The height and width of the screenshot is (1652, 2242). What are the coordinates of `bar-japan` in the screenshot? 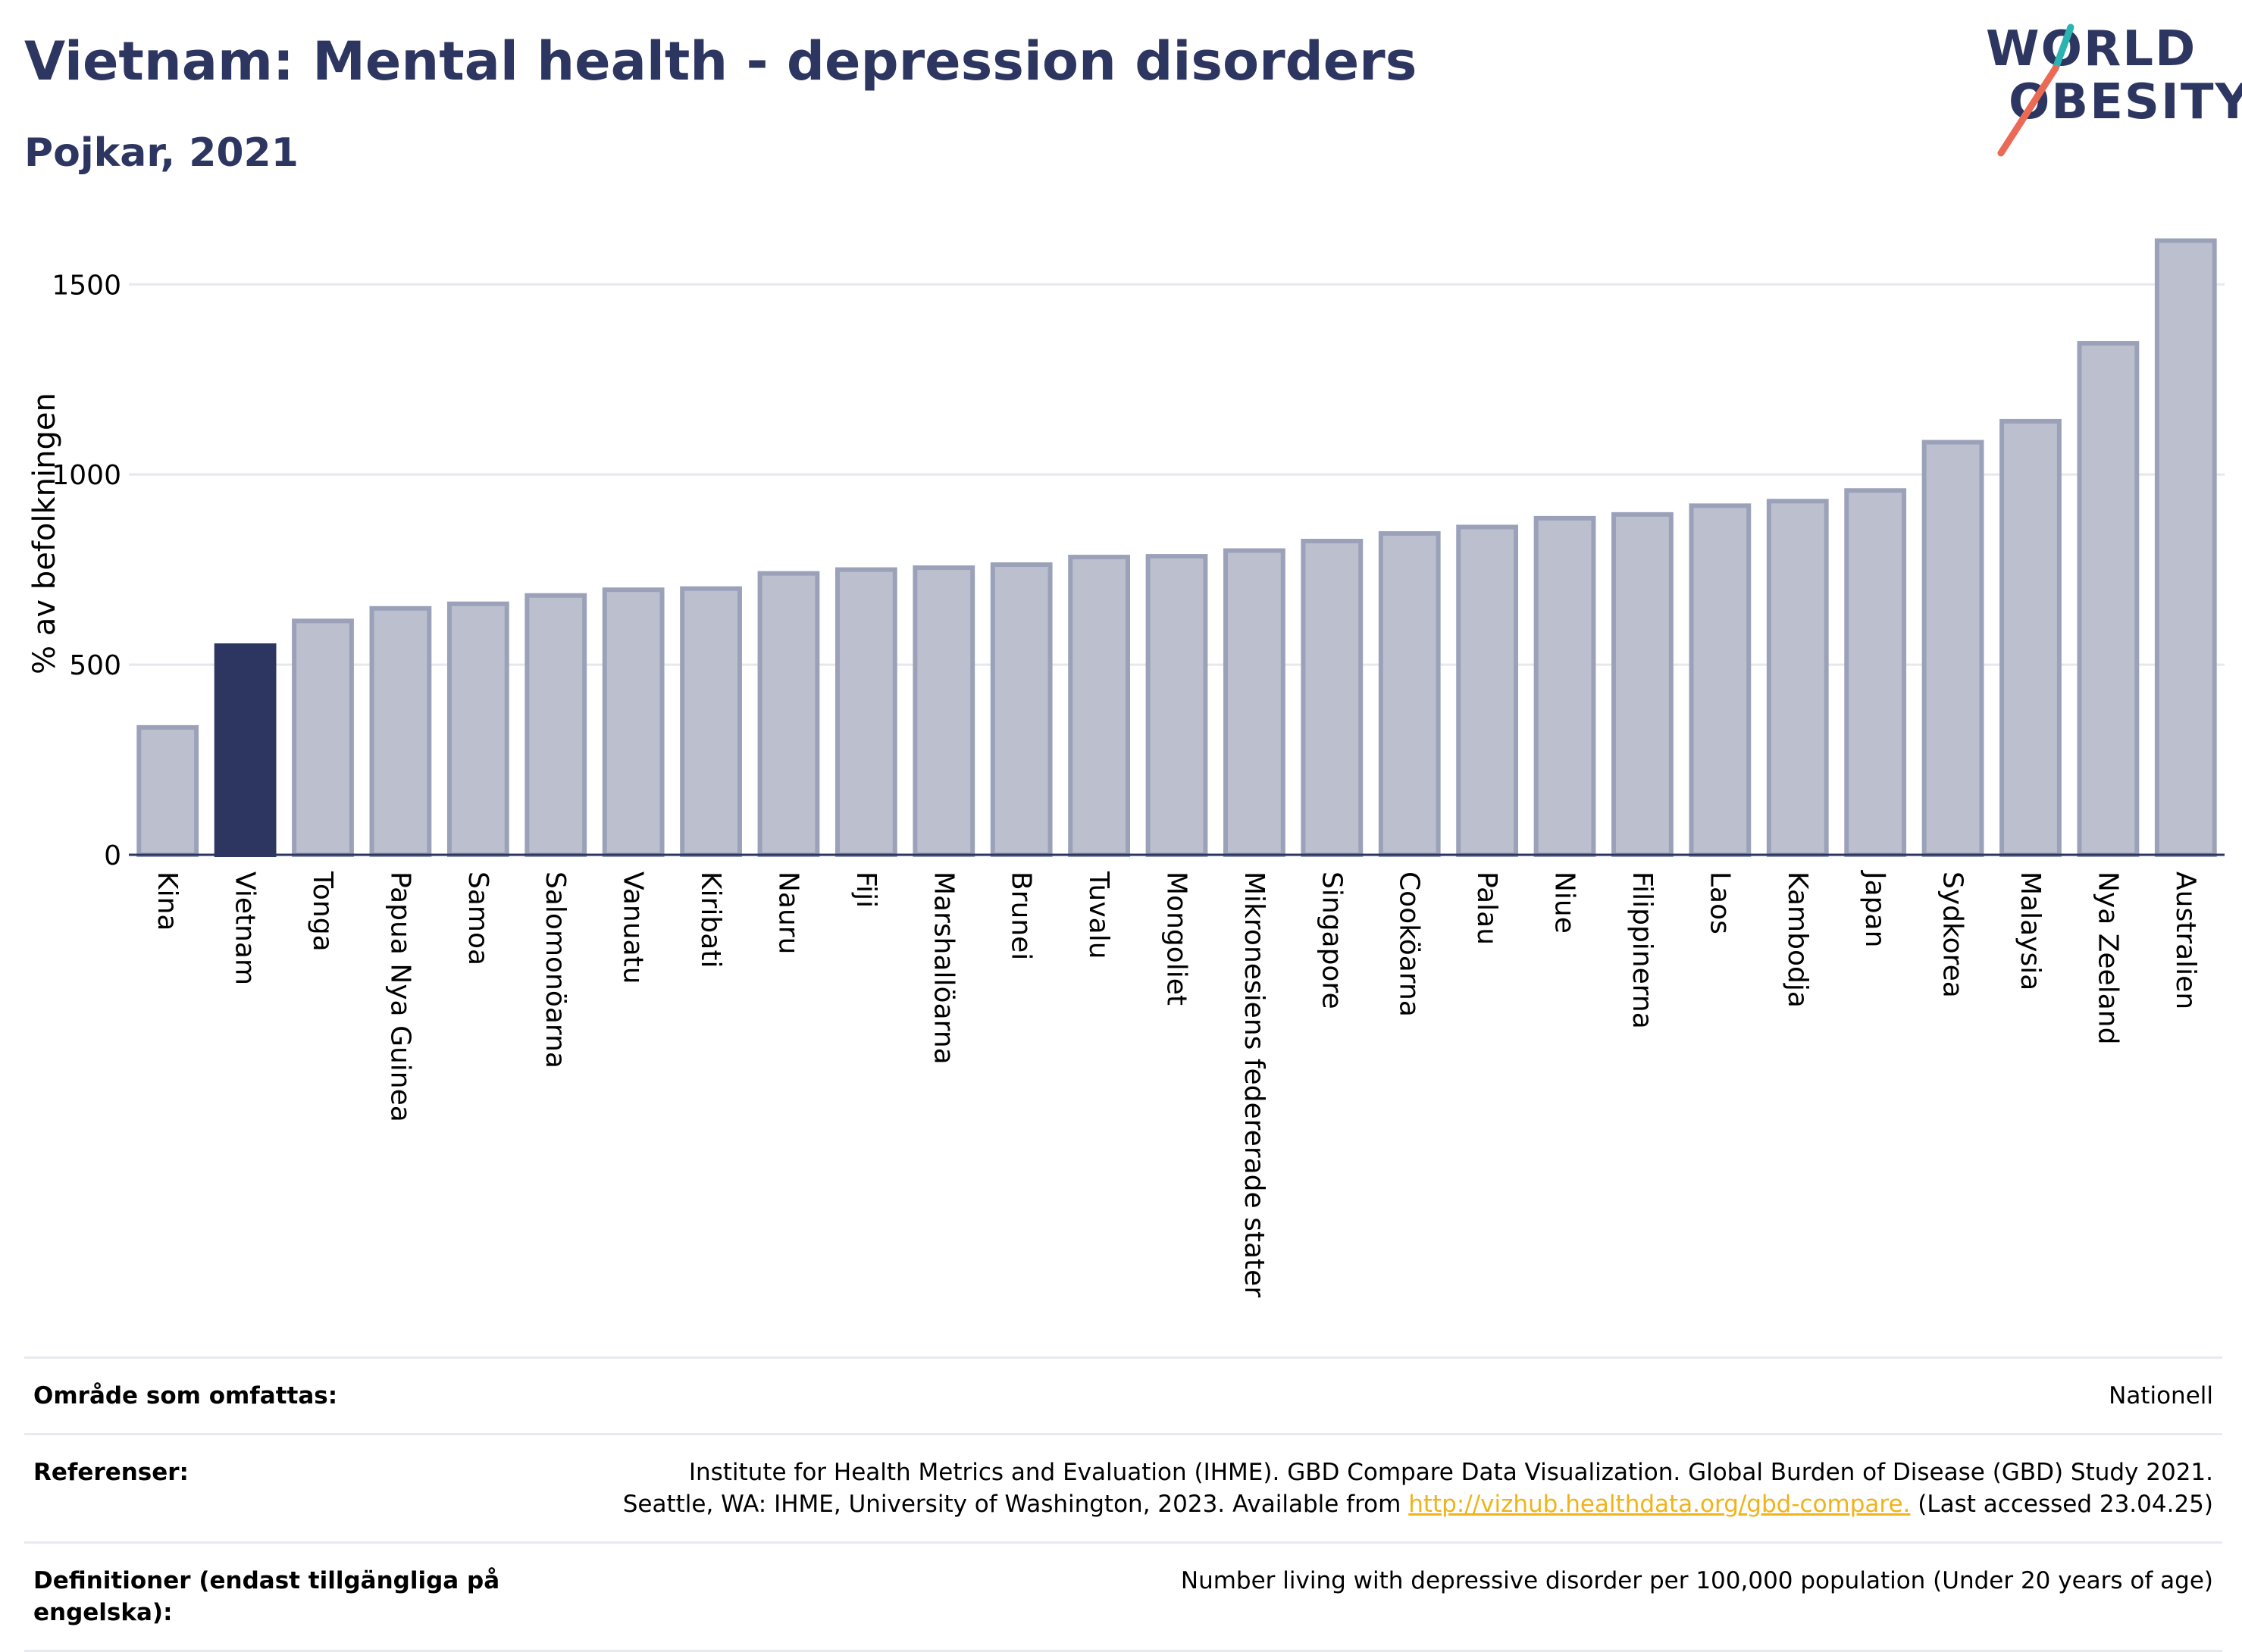 It's located at (1875, 672).